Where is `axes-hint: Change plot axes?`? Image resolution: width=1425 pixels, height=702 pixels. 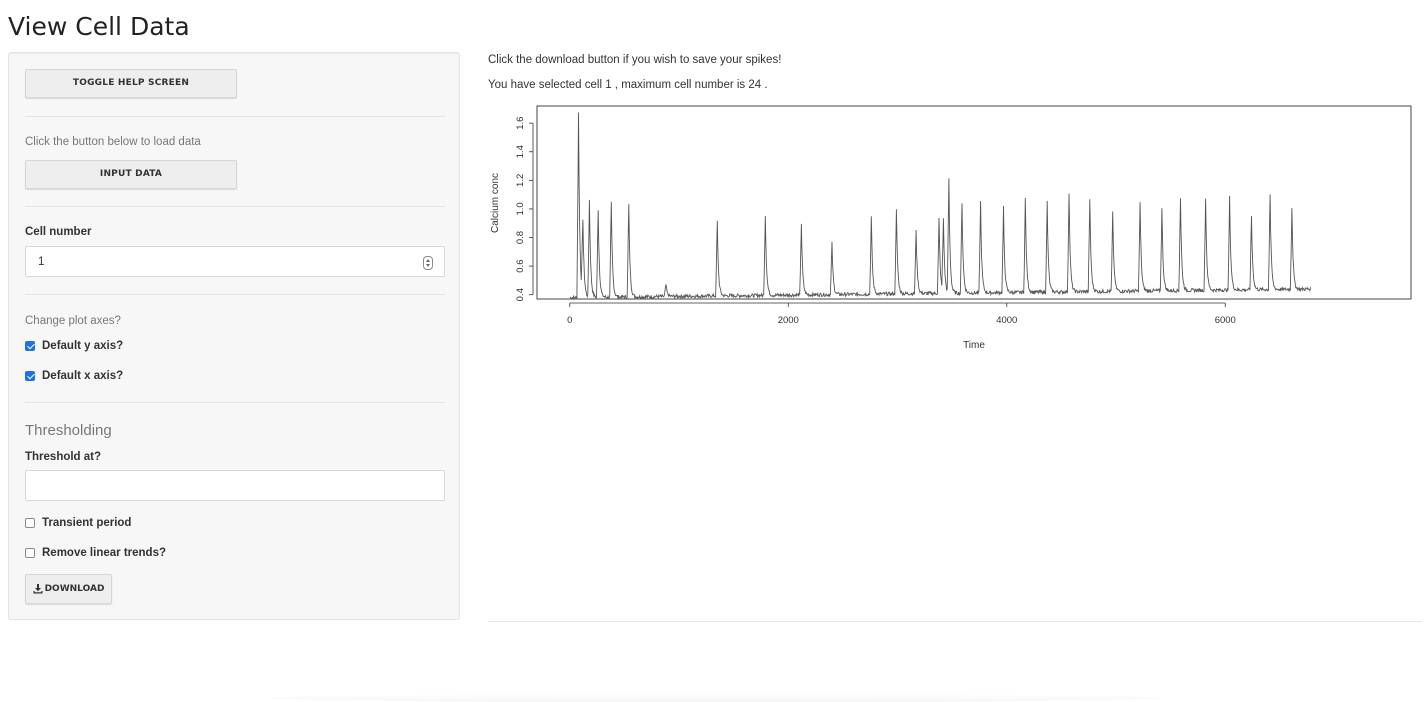 axes-hint: Change plot axes? is located at coordinates (73, 321).